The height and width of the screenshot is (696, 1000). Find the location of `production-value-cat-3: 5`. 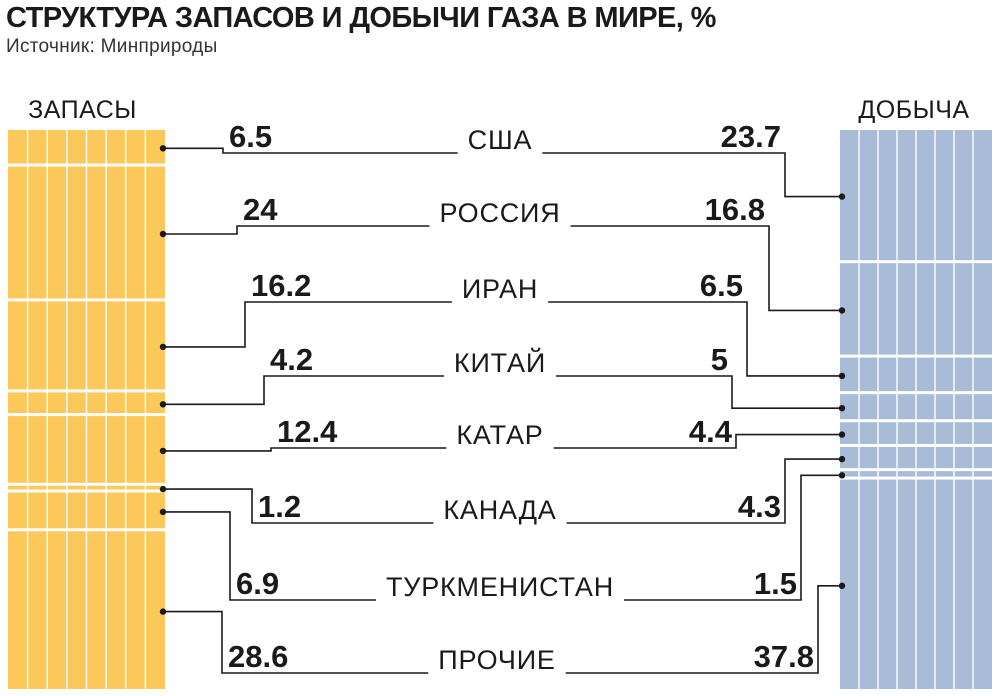

production-value-cat-3: 5 is located at coordinates (719, 359).